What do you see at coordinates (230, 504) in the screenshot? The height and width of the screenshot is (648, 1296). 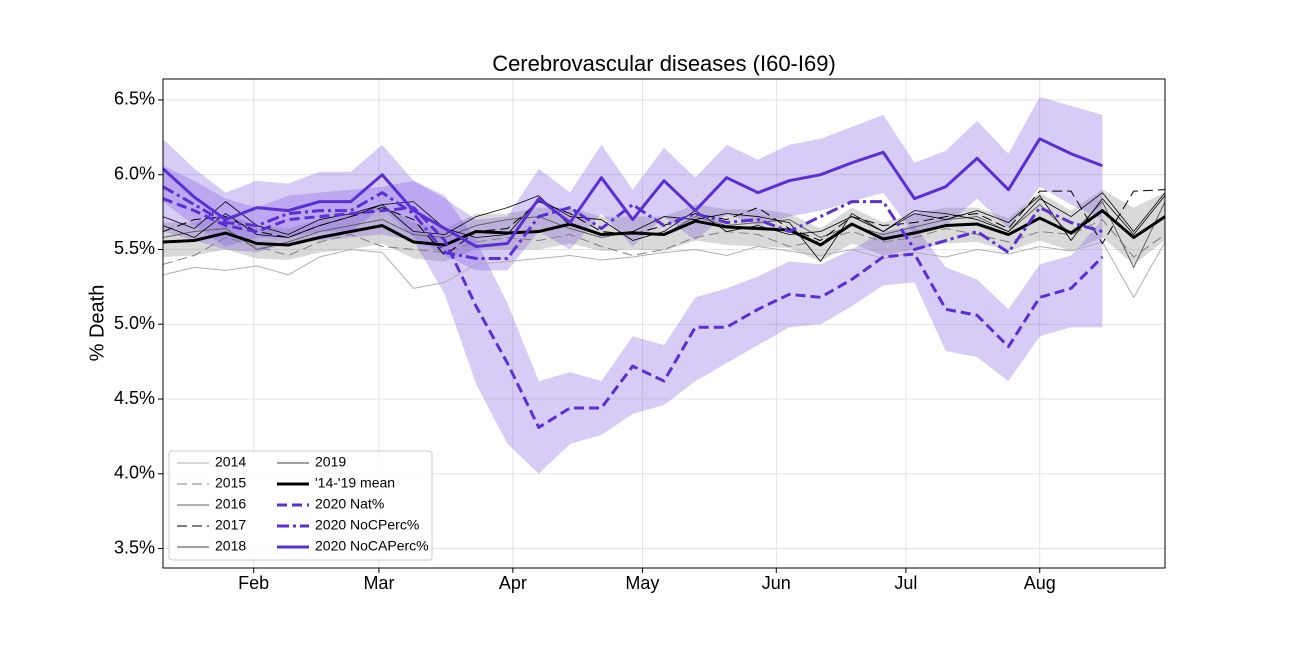 I see `legend-label: 2016` at bounding box center [230, 504].